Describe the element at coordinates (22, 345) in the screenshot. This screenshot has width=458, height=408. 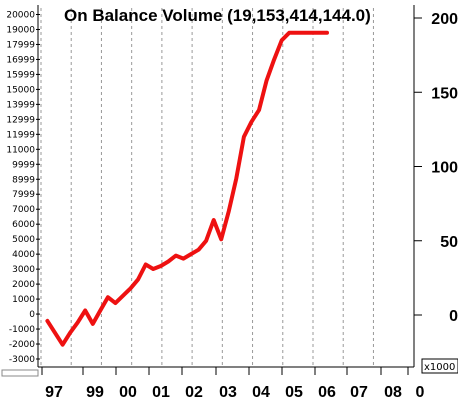
I see `left-tick-label: -2000` at that location.